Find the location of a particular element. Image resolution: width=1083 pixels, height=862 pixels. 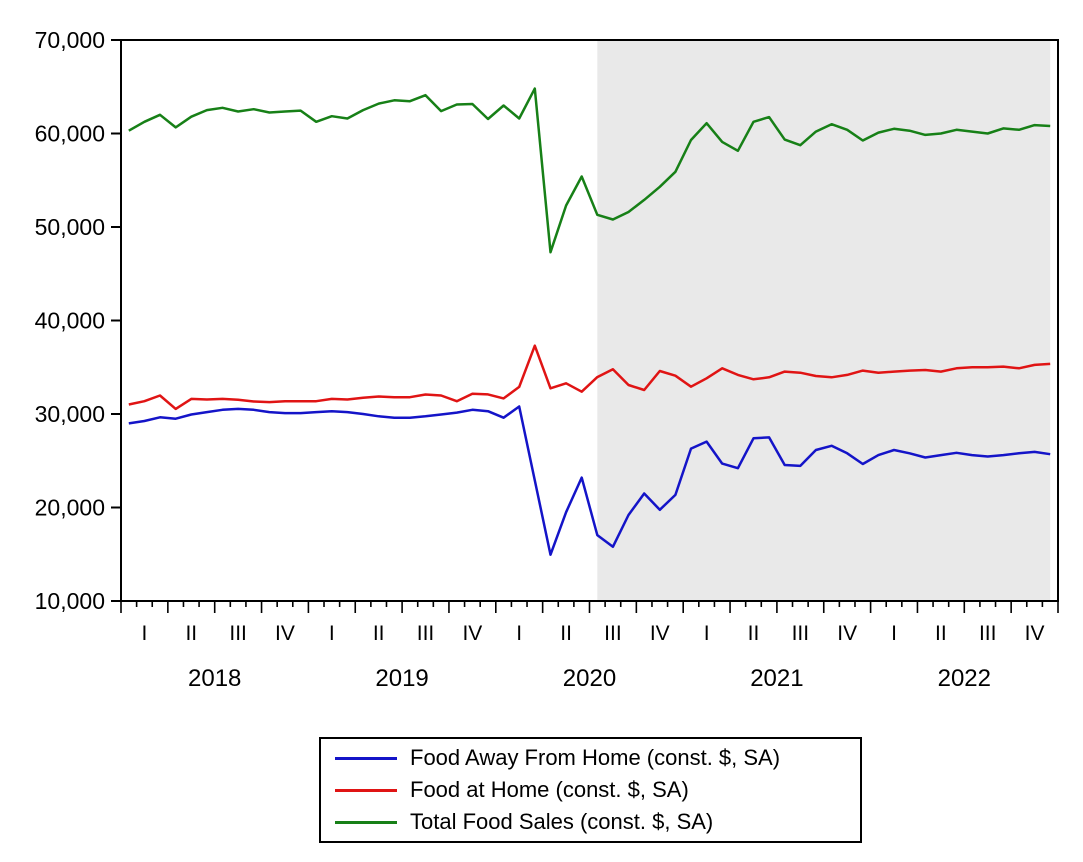

year-label: 2020 is located at coordinates (589, 678).